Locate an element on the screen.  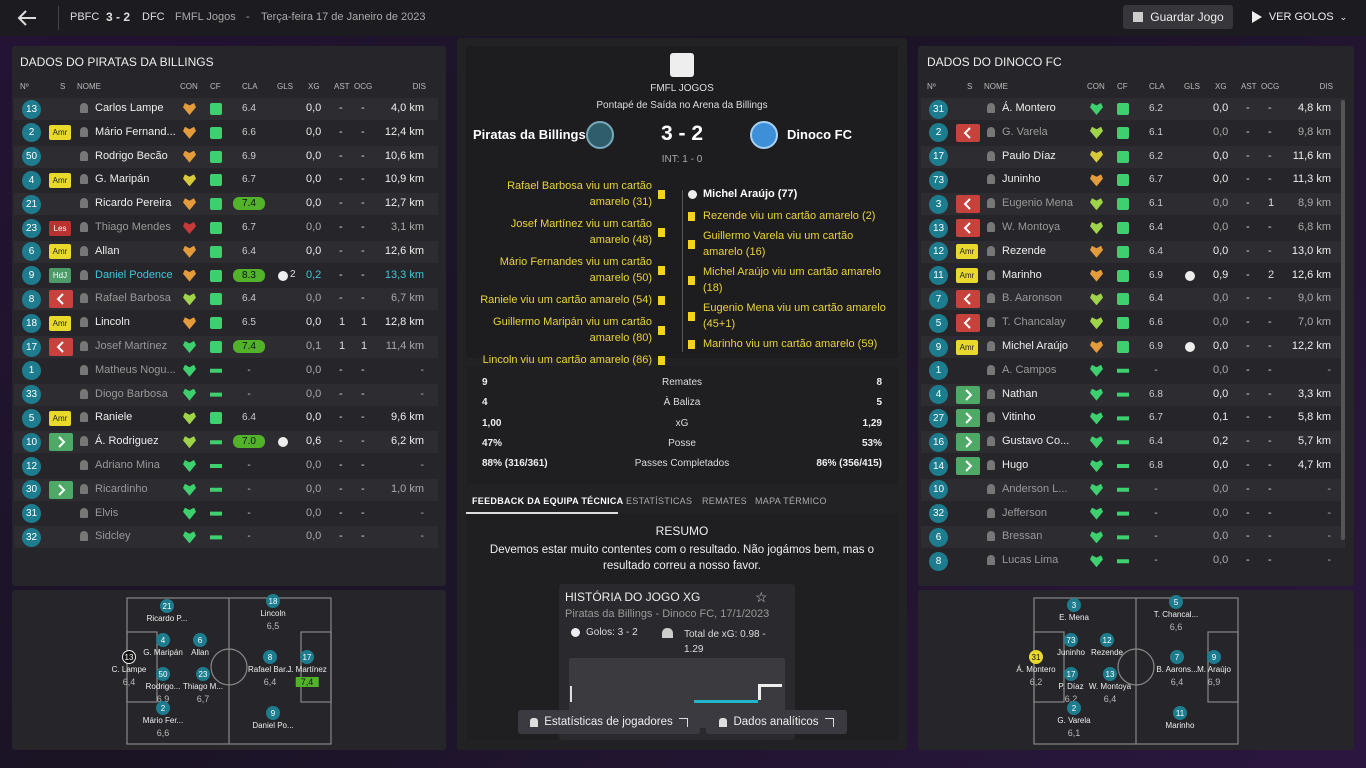
player-name: Thiago Mendes is located at coordinates (133, 227).